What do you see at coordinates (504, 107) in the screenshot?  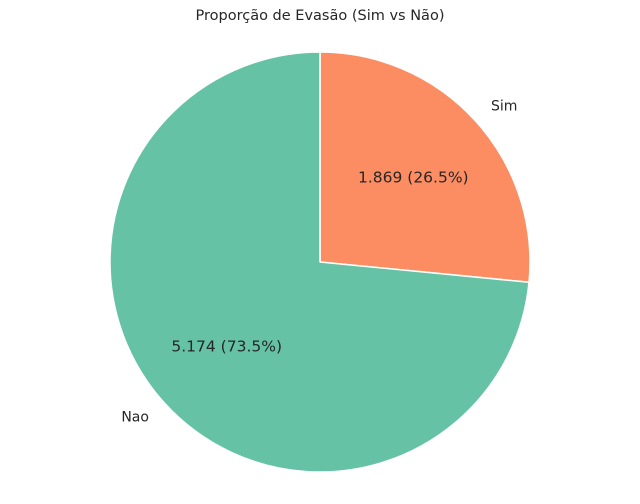 I see `slice-category-label-sim: Sim` at bounding box center [504, 107].